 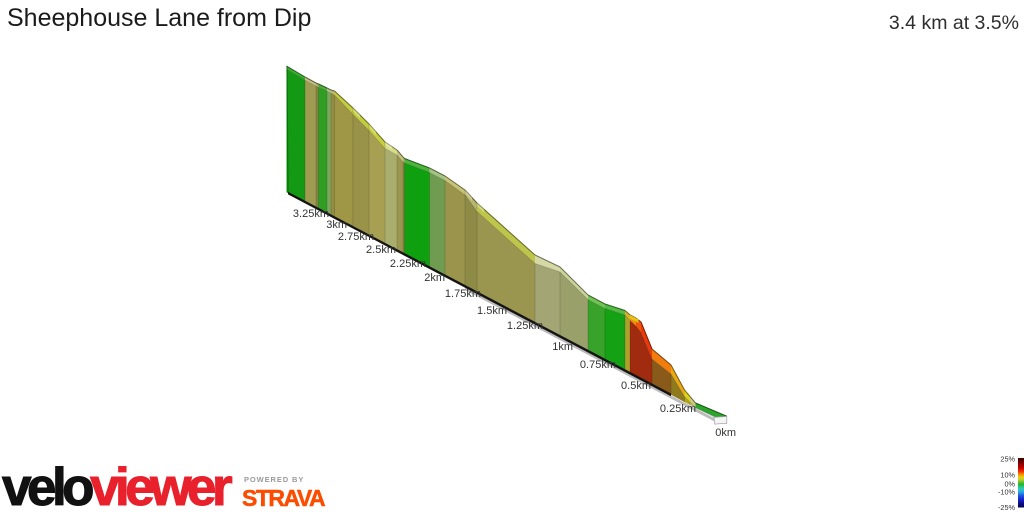 What do you see at coordinates (434, 278) in the screenshot?
I see `svg-text: 2km` at bounding box center [434, 278].